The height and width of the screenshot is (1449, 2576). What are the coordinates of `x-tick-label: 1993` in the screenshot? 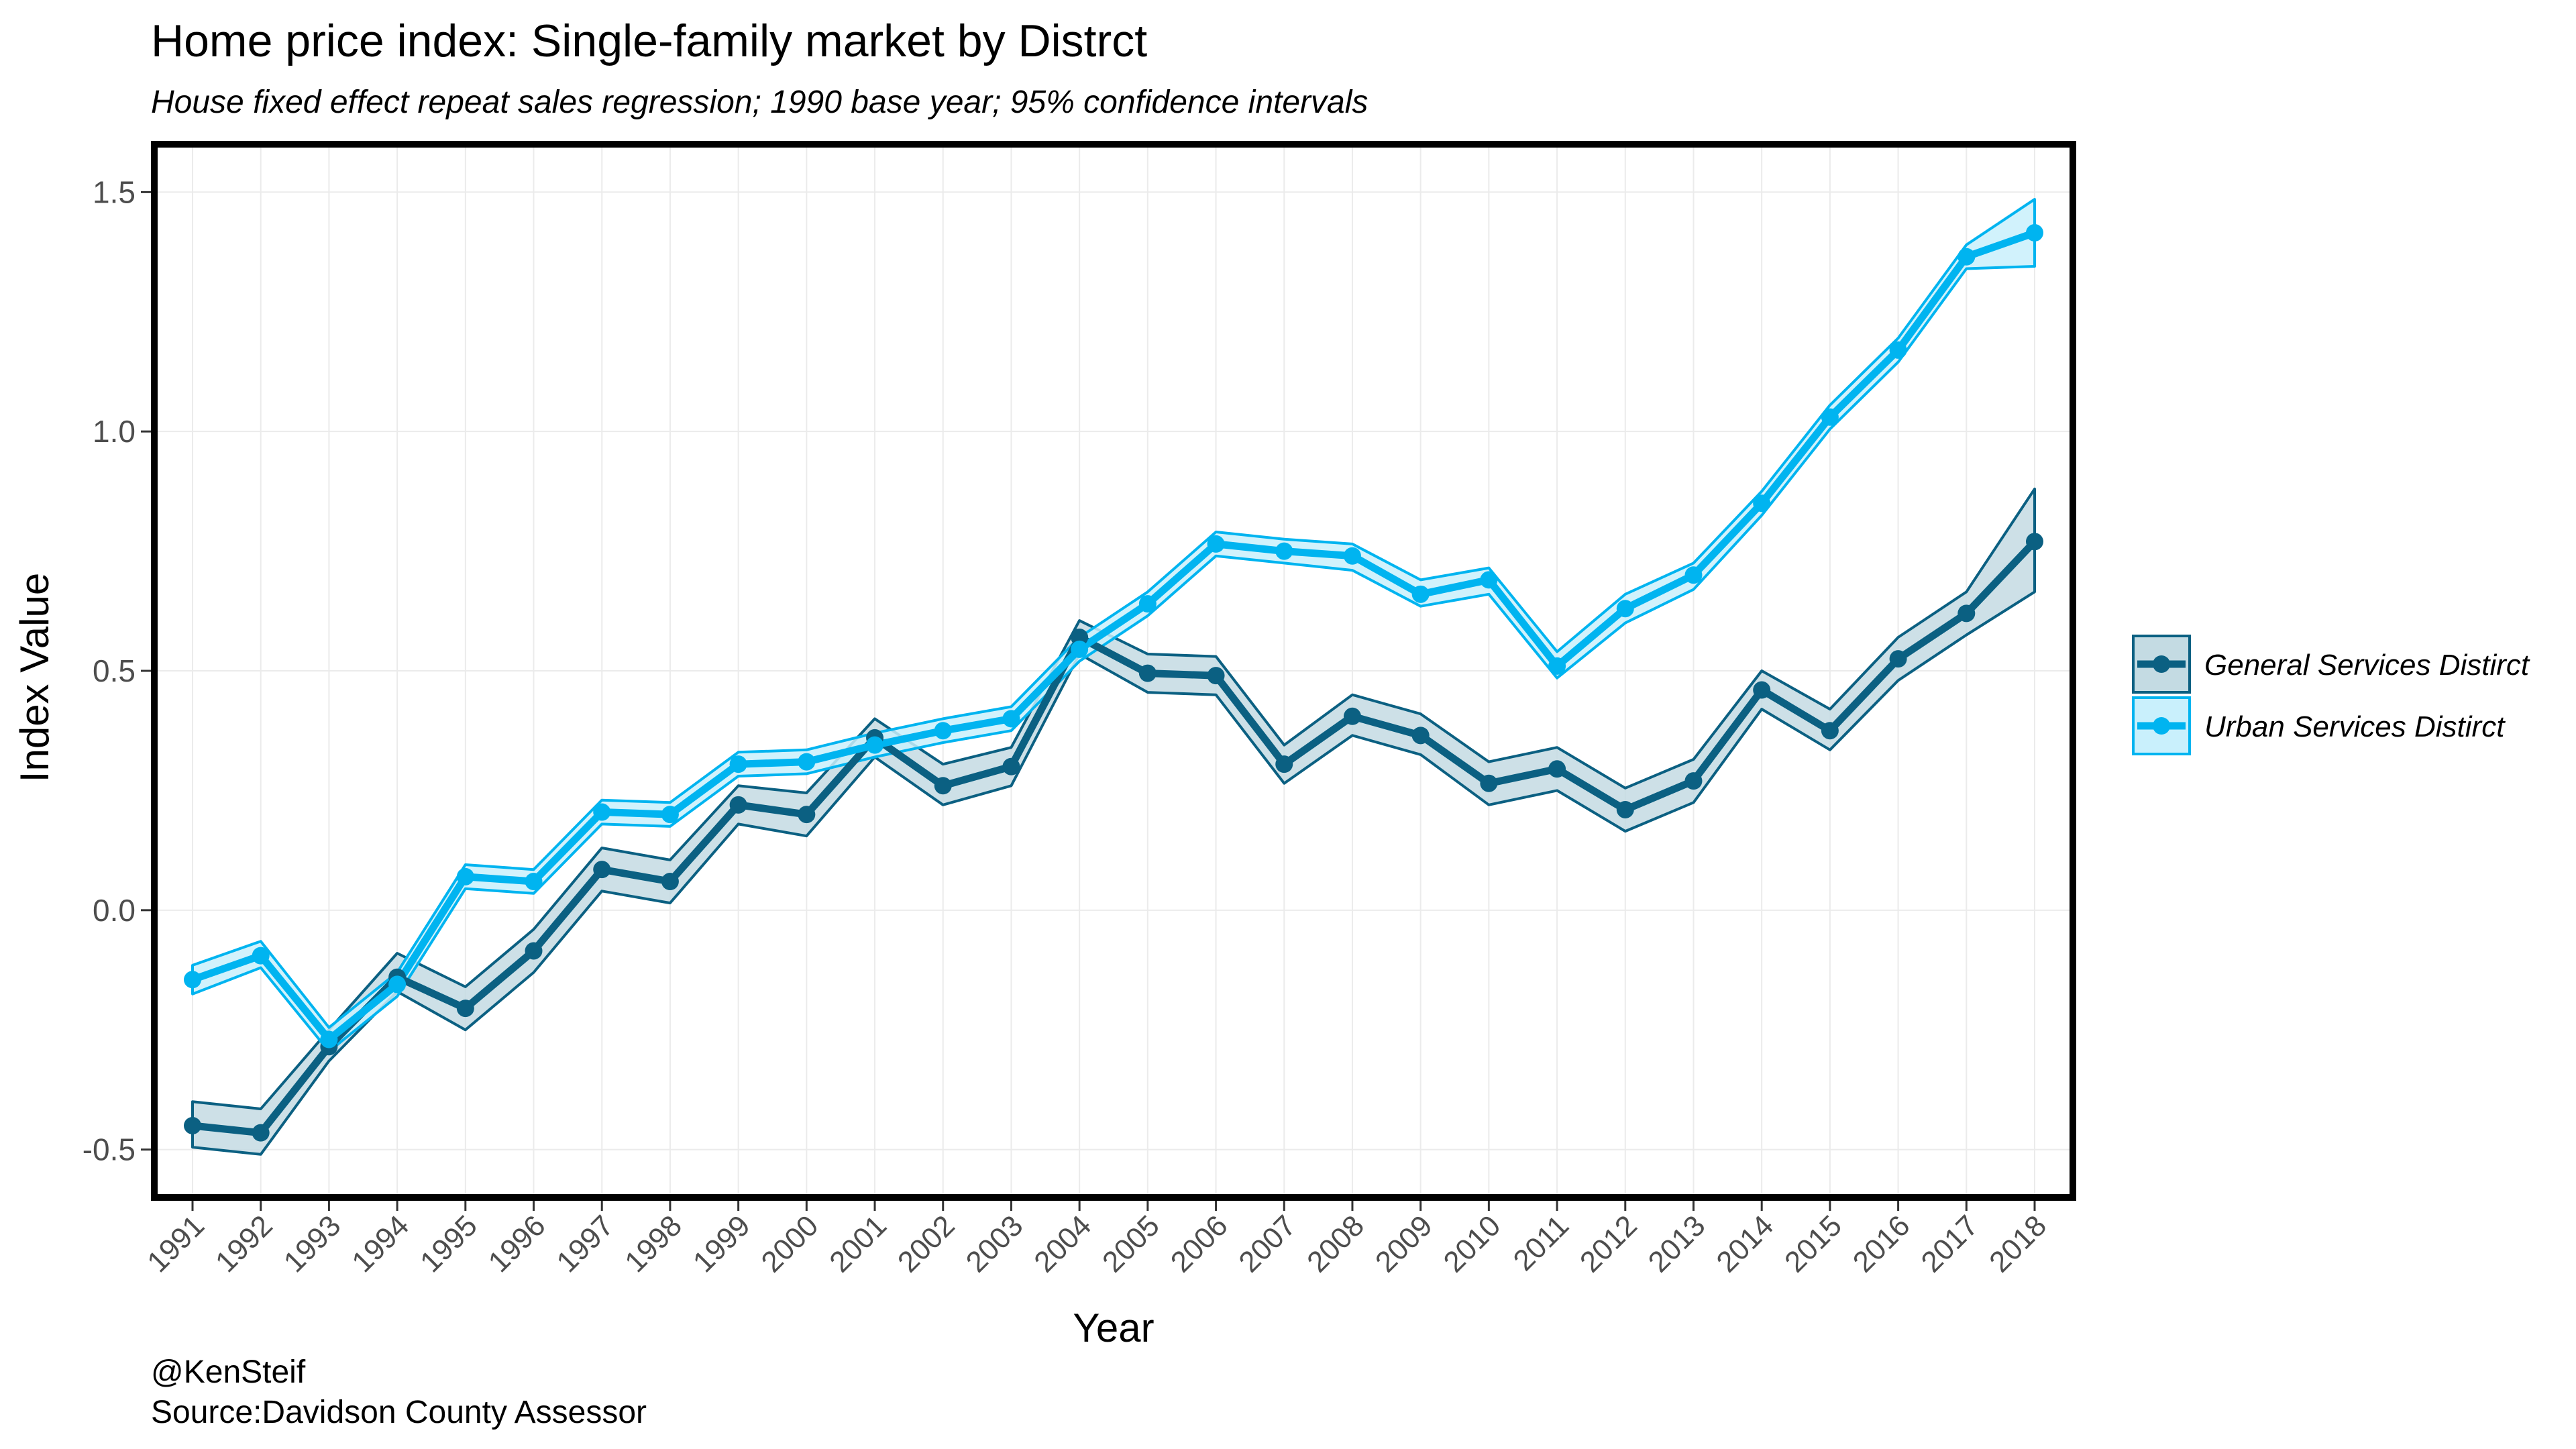 It's located at (312, 1244).